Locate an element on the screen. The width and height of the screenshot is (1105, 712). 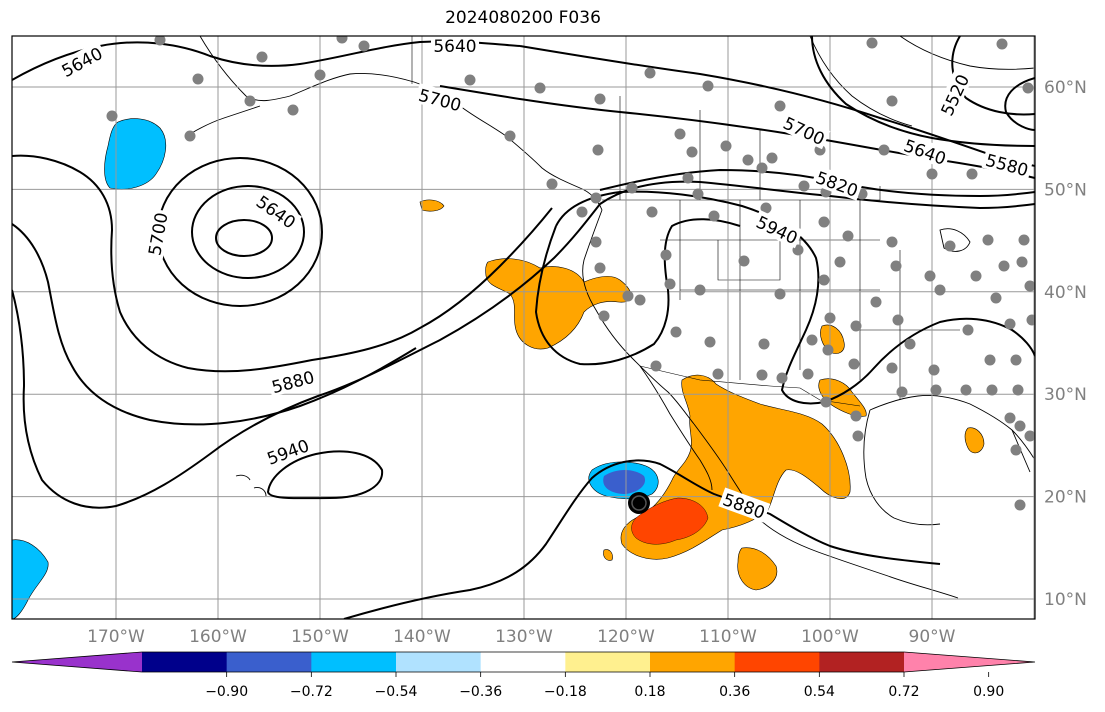
longitude-label: 90°W is located at coordinates (932, 637).